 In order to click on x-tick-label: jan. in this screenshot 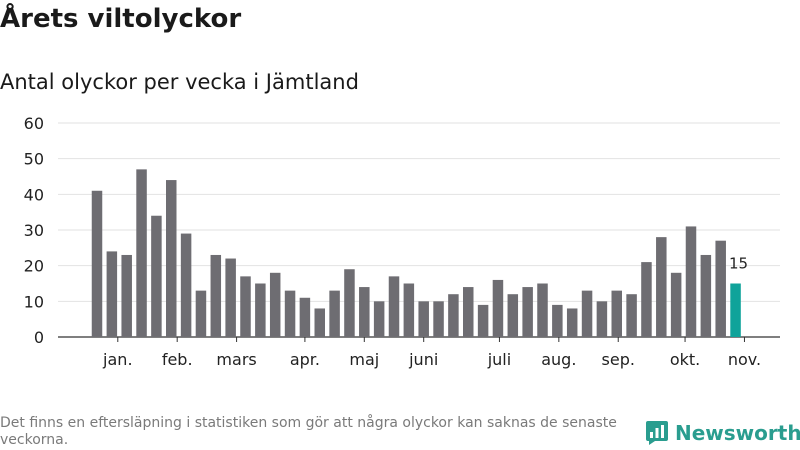, I will do `click(117, 359)`.